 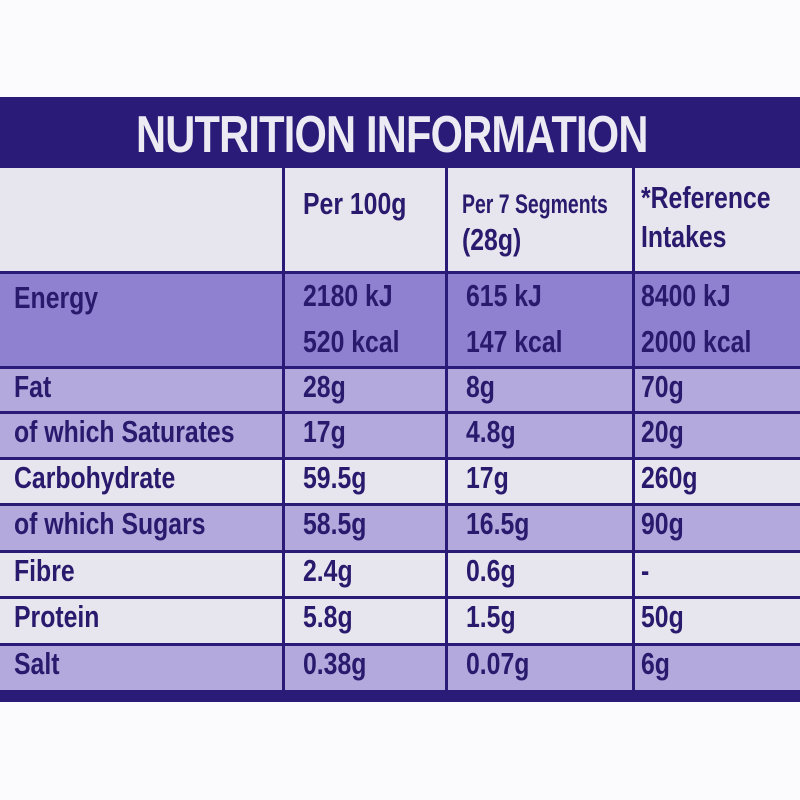 What do you see at coordinates (504, 295) in the screenshot?
I see `energy-per-segments-kj: 615 kJ` at bounding box center [504, 295].